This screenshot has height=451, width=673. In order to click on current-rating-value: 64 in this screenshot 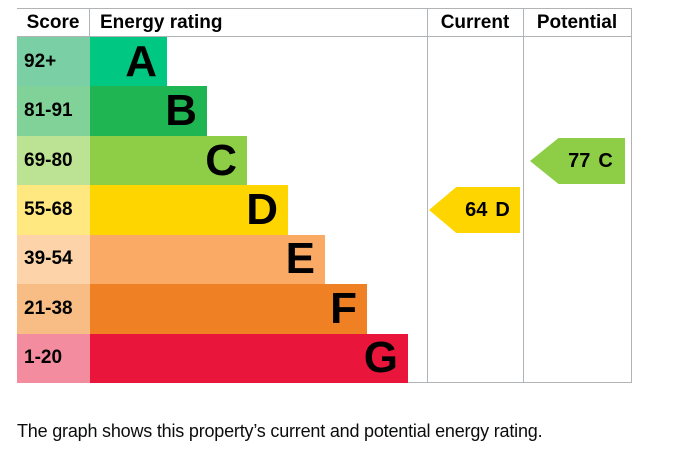, I will do `click(476, 209)`.